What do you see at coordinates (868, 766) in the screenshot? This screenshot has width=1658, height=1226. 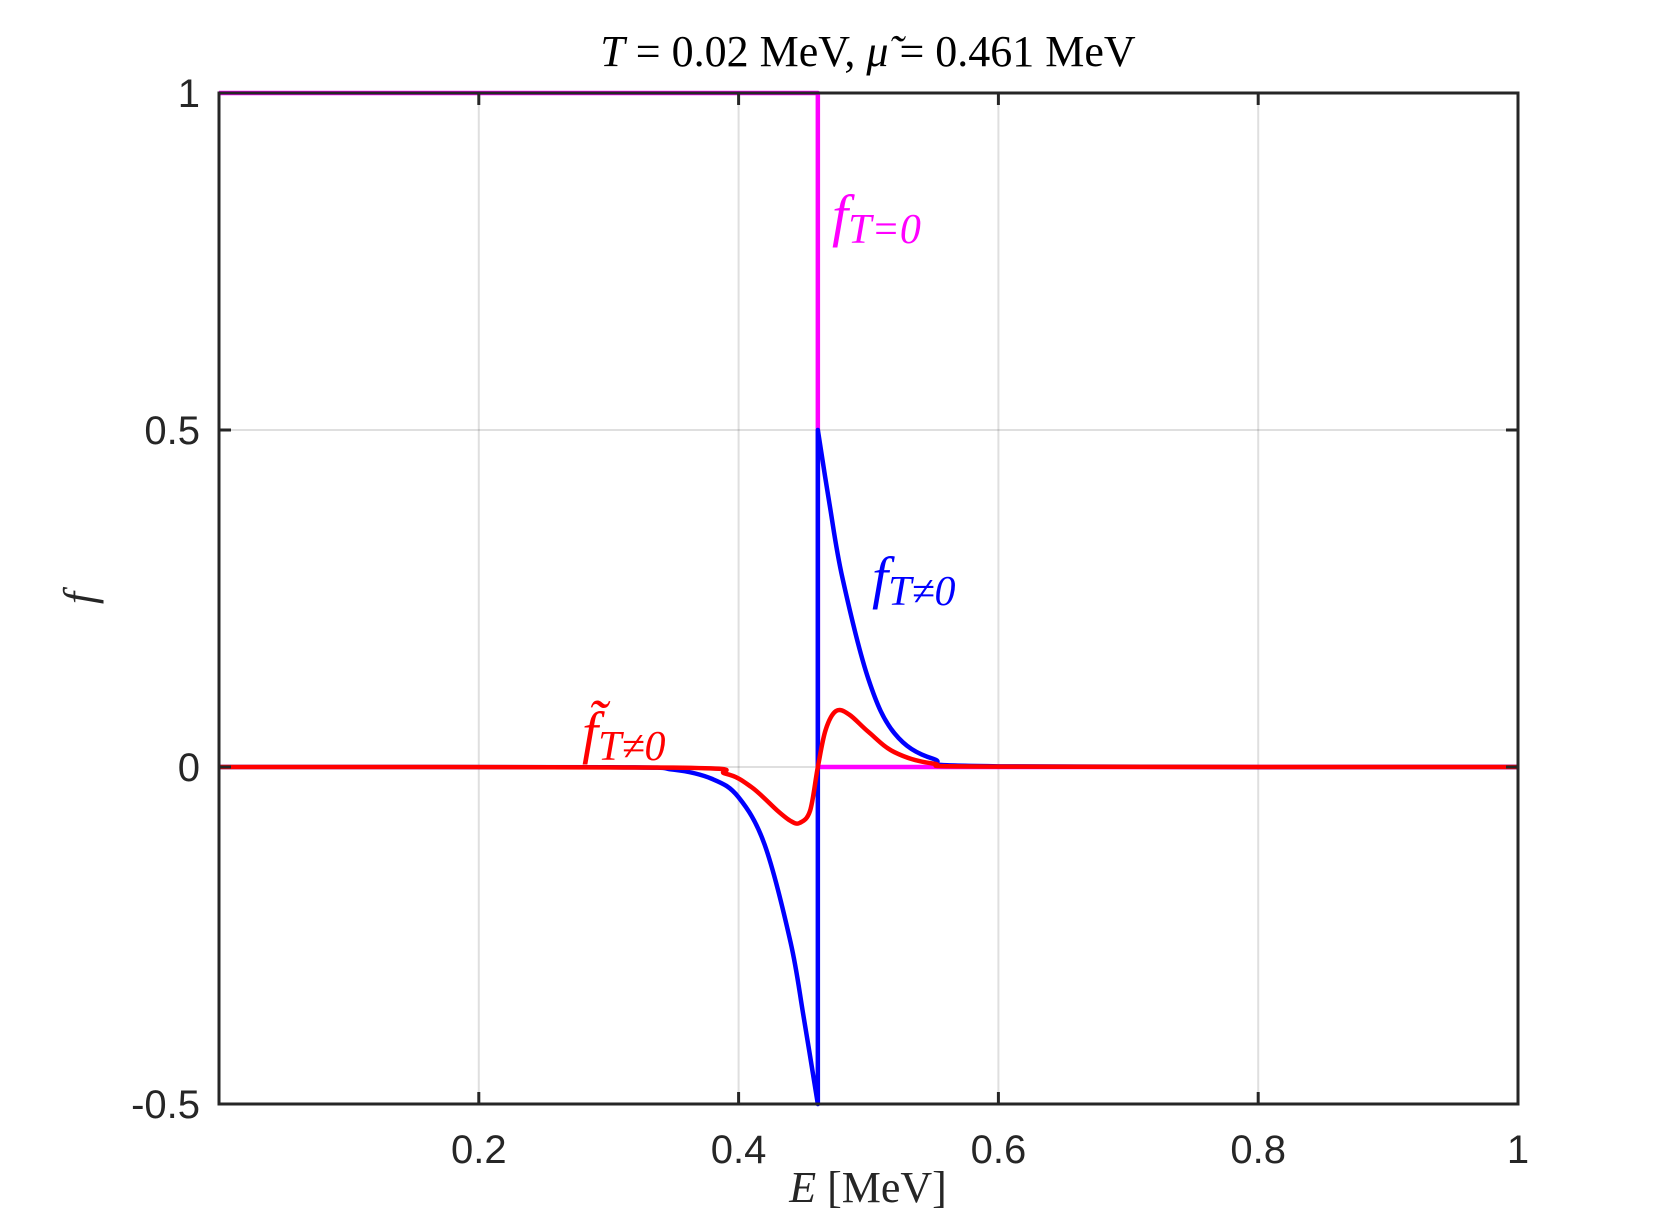 I see `series-line-ftilde_Tne0` at bounding box center [868, 766].